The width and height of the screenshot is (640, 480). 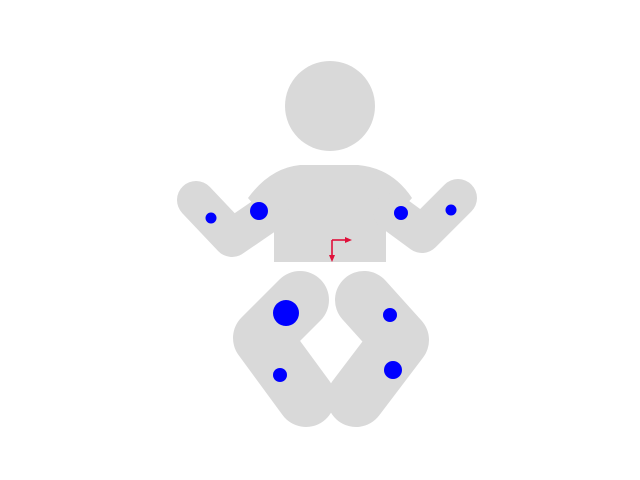 What do you see at coordinates (340, 249) in the screenshot?
I see `axis-indicator` at bounding box center [340, 249].